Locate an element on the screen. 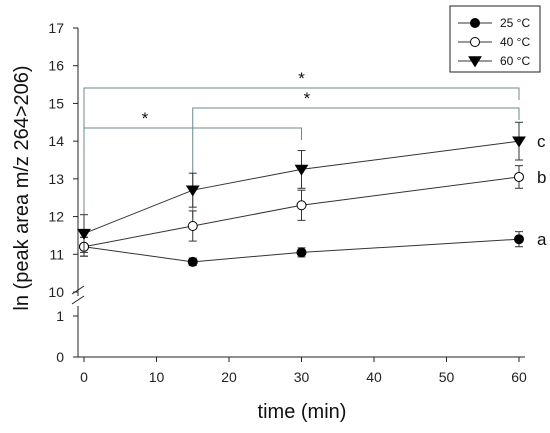 The image size is (550, 433). legend: 25 °C 40 °C 60 °C is located at coordinates (495, 39).